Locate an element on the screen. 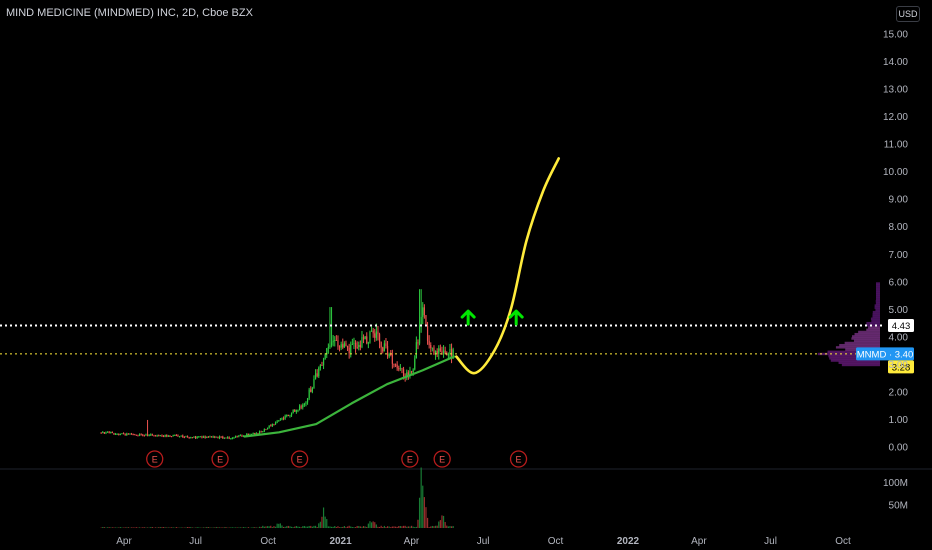 The width and height of the screenshot is (932, 550). candles is located at coordinates (277, 364).